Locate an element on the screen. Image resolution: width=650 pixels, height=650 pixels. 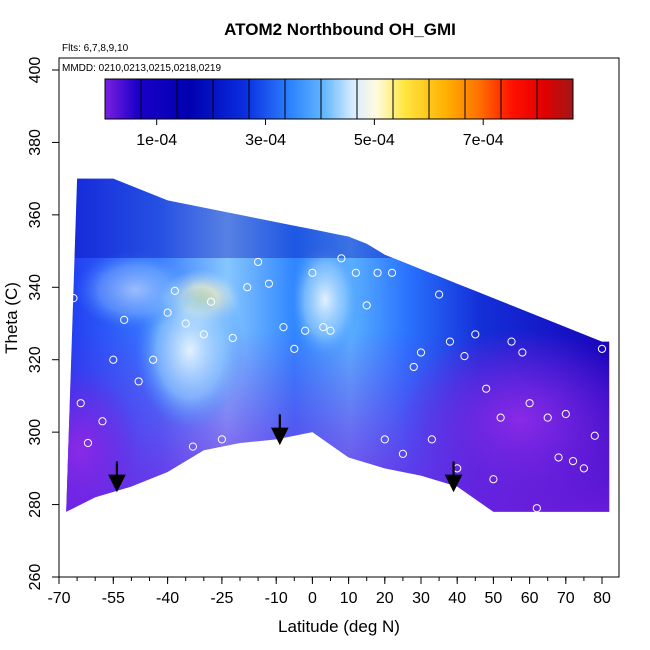
y-tick-label: 380 is located at coordinates (35, 142).